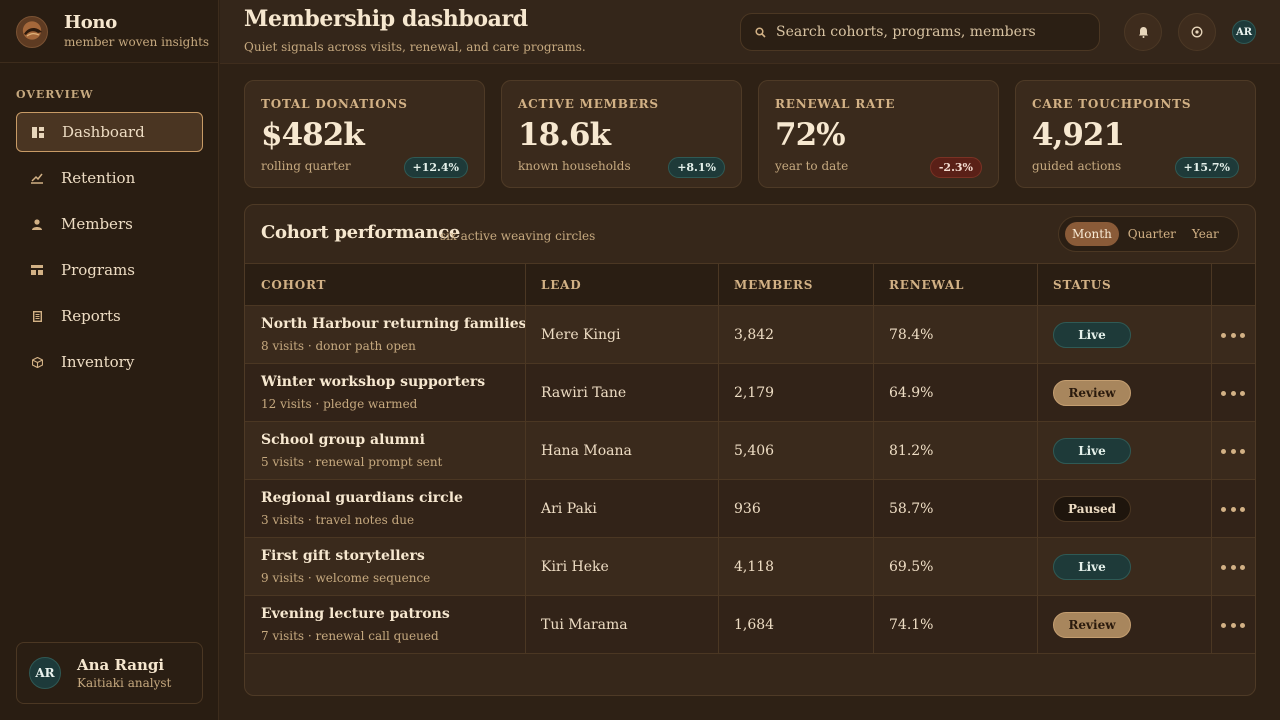  Describe the element at coordinates (121, 665) in the screenshot. I see `user-name: Ana Rangi` at that location.